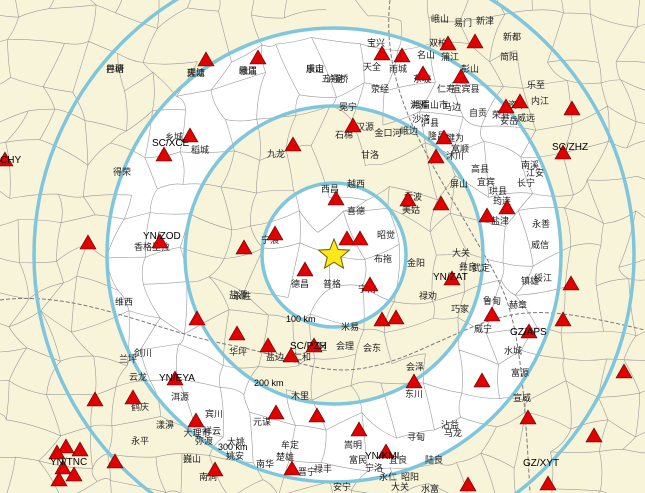  I want to click on place-name: 马边, so click(452, 107).